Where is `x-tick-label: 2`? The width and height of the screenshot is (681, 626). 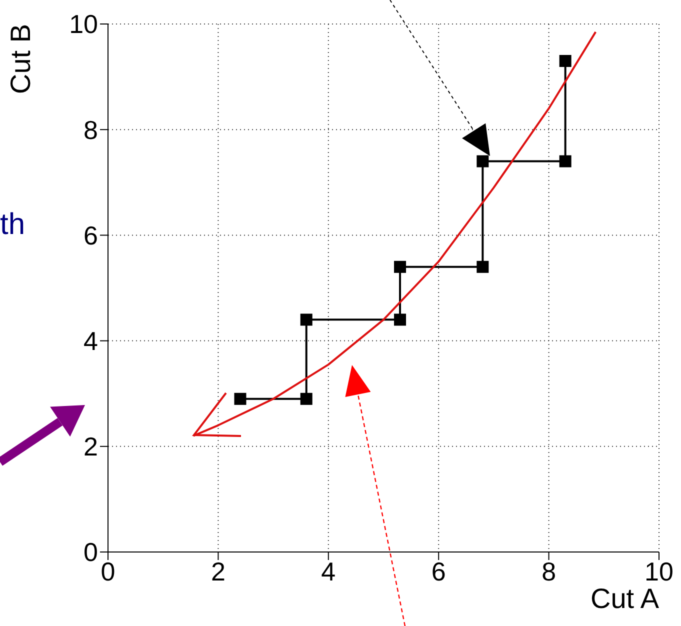
x-tick-label: 2 is located at coordinates (218, 571).